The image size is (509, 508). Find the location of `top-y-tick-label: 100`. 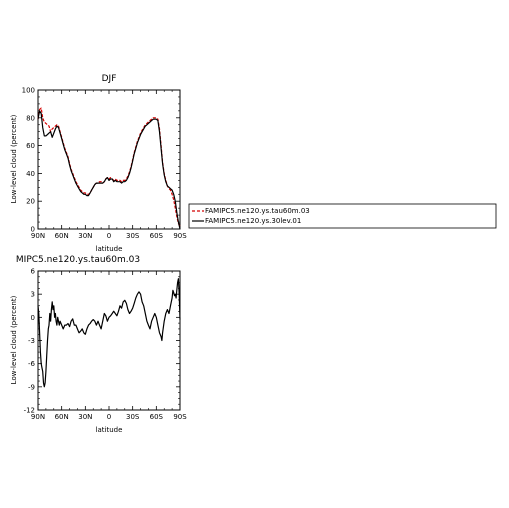

top-y-tick-label: 100 is located at coordinates (28, 91).